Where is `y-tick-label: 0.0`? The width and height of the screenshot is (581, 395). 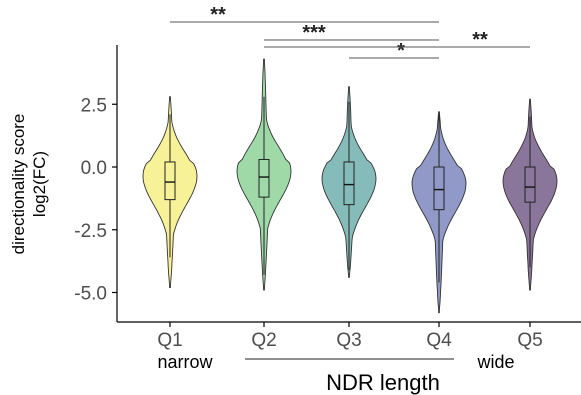
y-tick-label: 0.0 is located at coordinates (94, 168).